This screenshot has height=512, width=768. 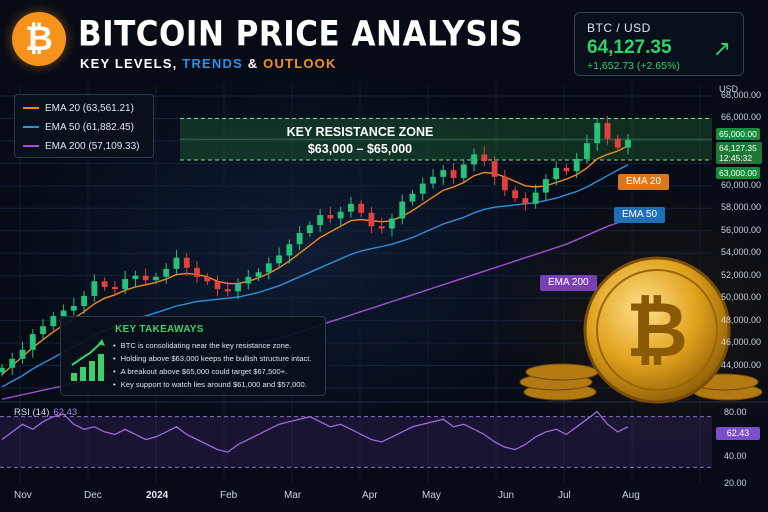 What do you see at coordinates (506, 495) in the screenshot?
I see `x-tick-label: Jun` at bounding box center [506, 495].